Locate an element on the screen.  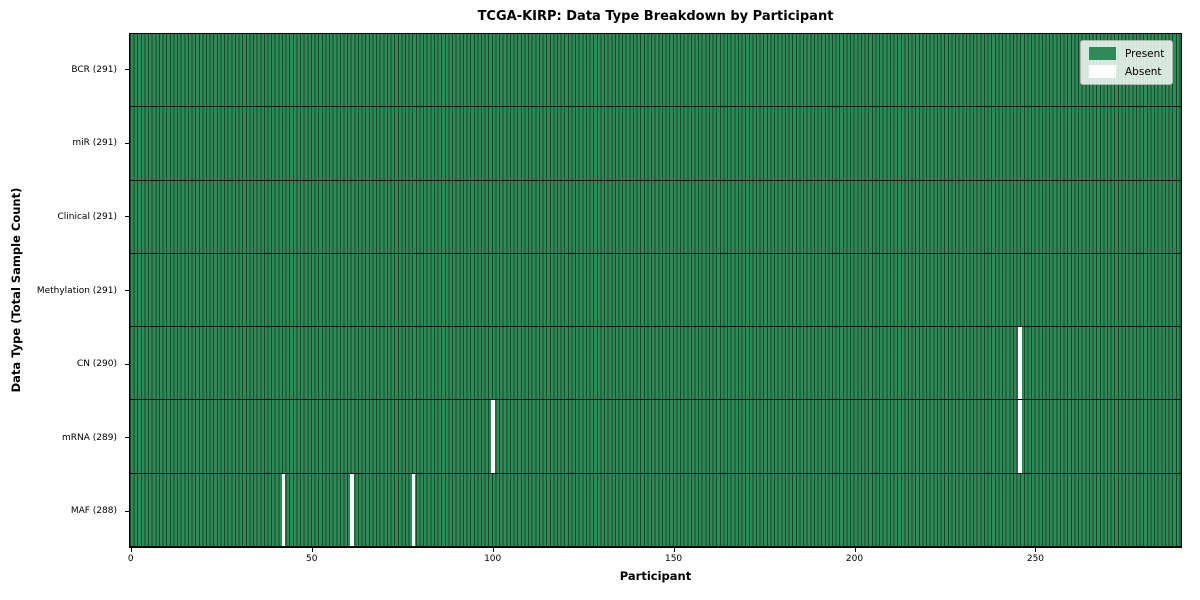
x-tick-label: 150 is located at coordinates (673, 559).